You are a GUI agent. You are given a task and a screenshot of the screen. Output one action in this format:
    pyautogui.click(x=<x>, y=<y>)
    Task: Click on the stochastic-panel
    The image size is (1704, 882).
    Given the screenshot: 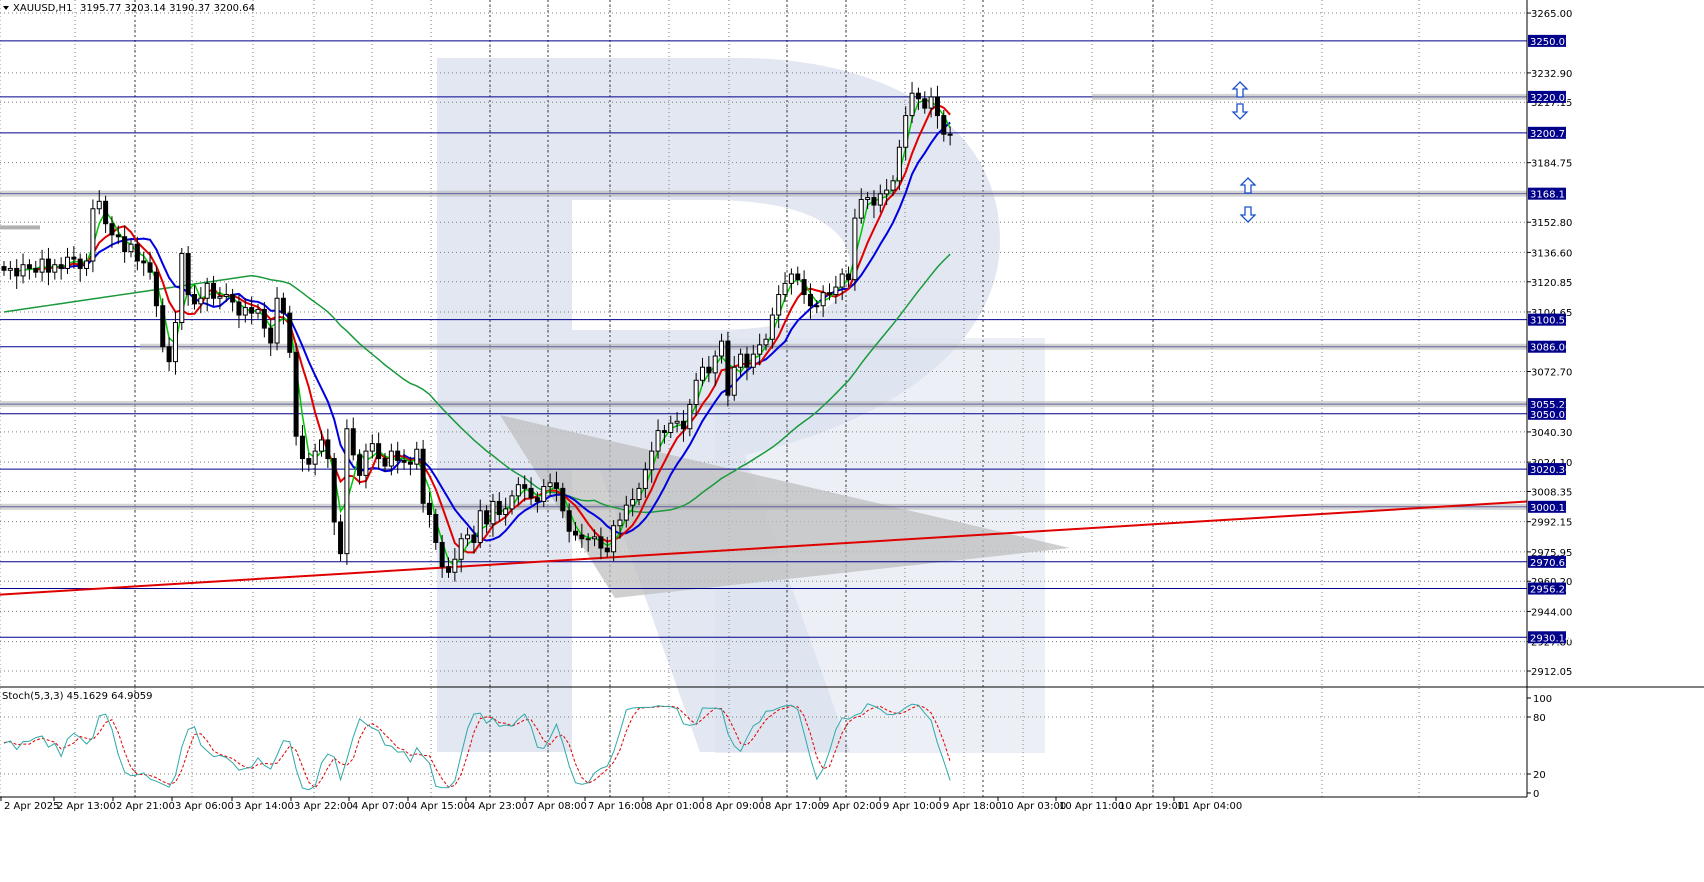 What is the action you would take?
    pyautogui.click(x=852, y=738)
    